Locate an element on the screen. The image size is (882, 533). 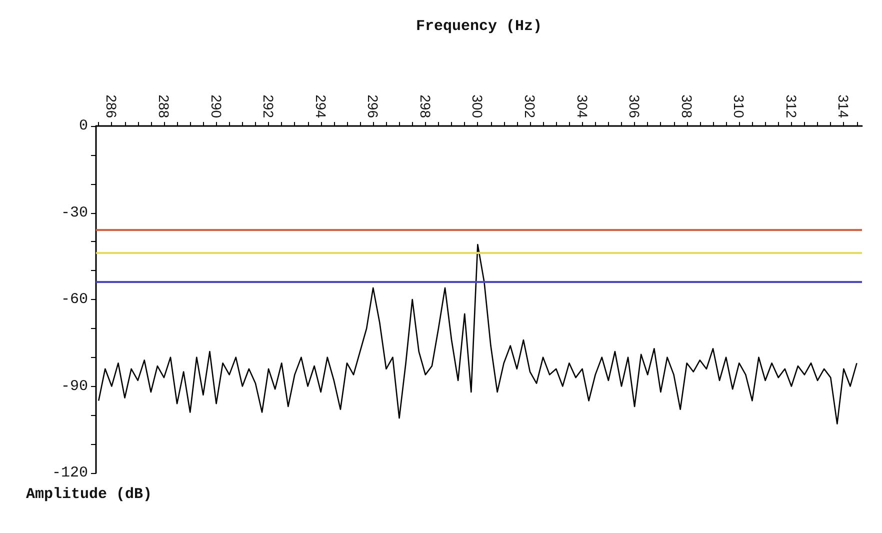
x-tick-label: 294 is located at coordinates (320, 106).